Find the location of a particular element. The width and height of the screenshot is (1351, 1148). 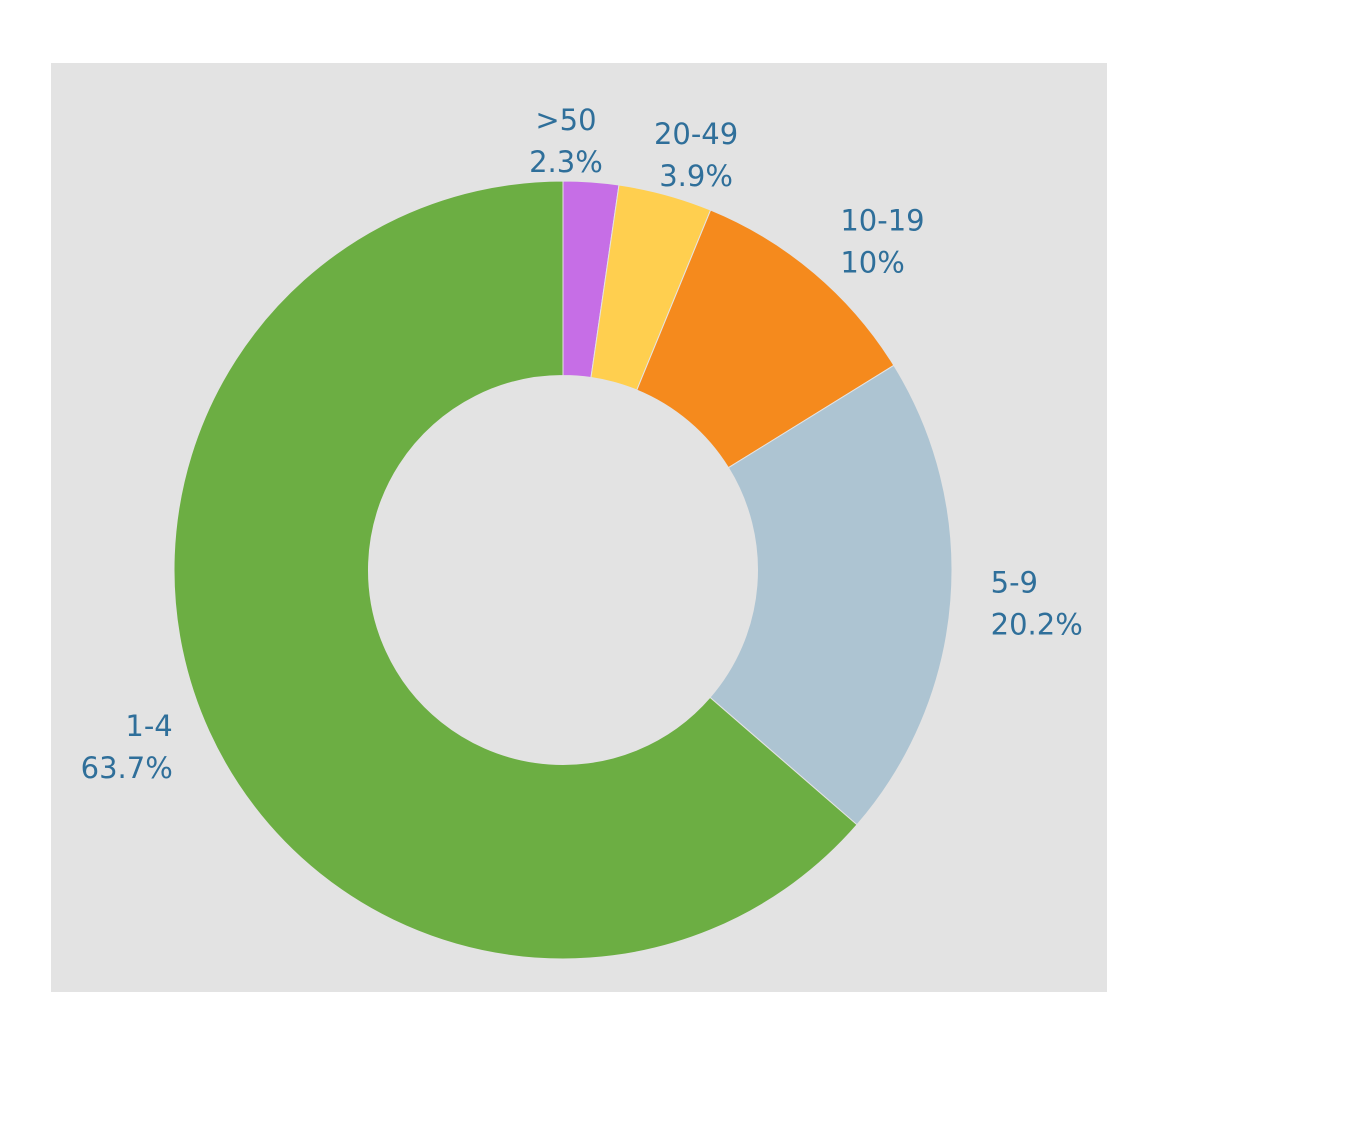

label-category: 20-49 is located at coordinates (696, 134).